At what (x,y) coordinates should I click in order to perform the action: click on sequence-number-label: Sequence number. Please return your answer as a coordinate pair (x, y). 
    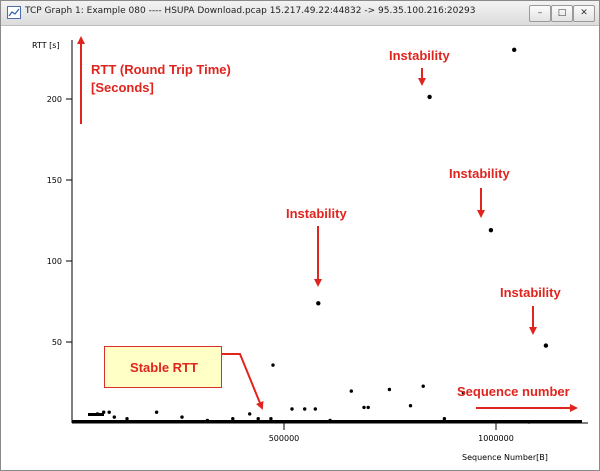
    Looking at the image, I should click on (513, 391).